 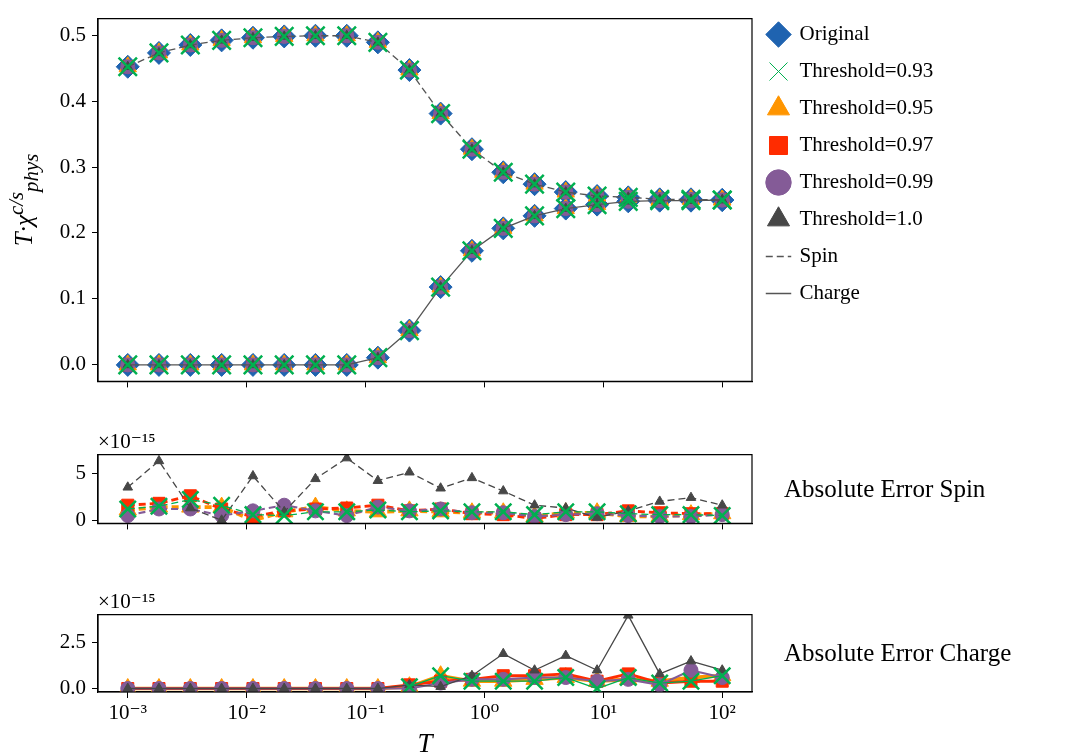 I want to click on legend-label: Spin, so click(x=819, y=255).